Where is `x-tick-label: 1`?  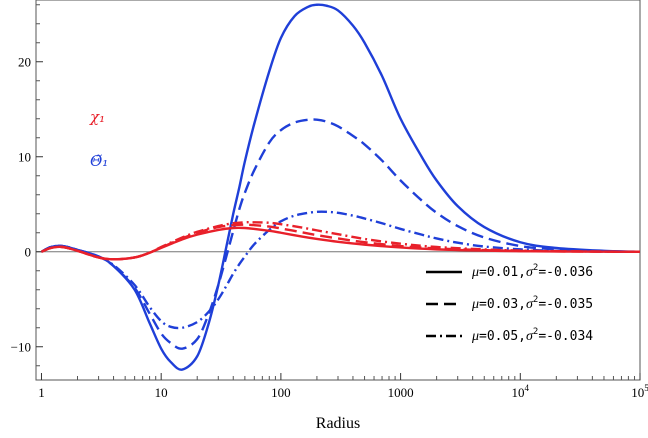 x-tick-label: 1 is located at coordinates (41, 392).